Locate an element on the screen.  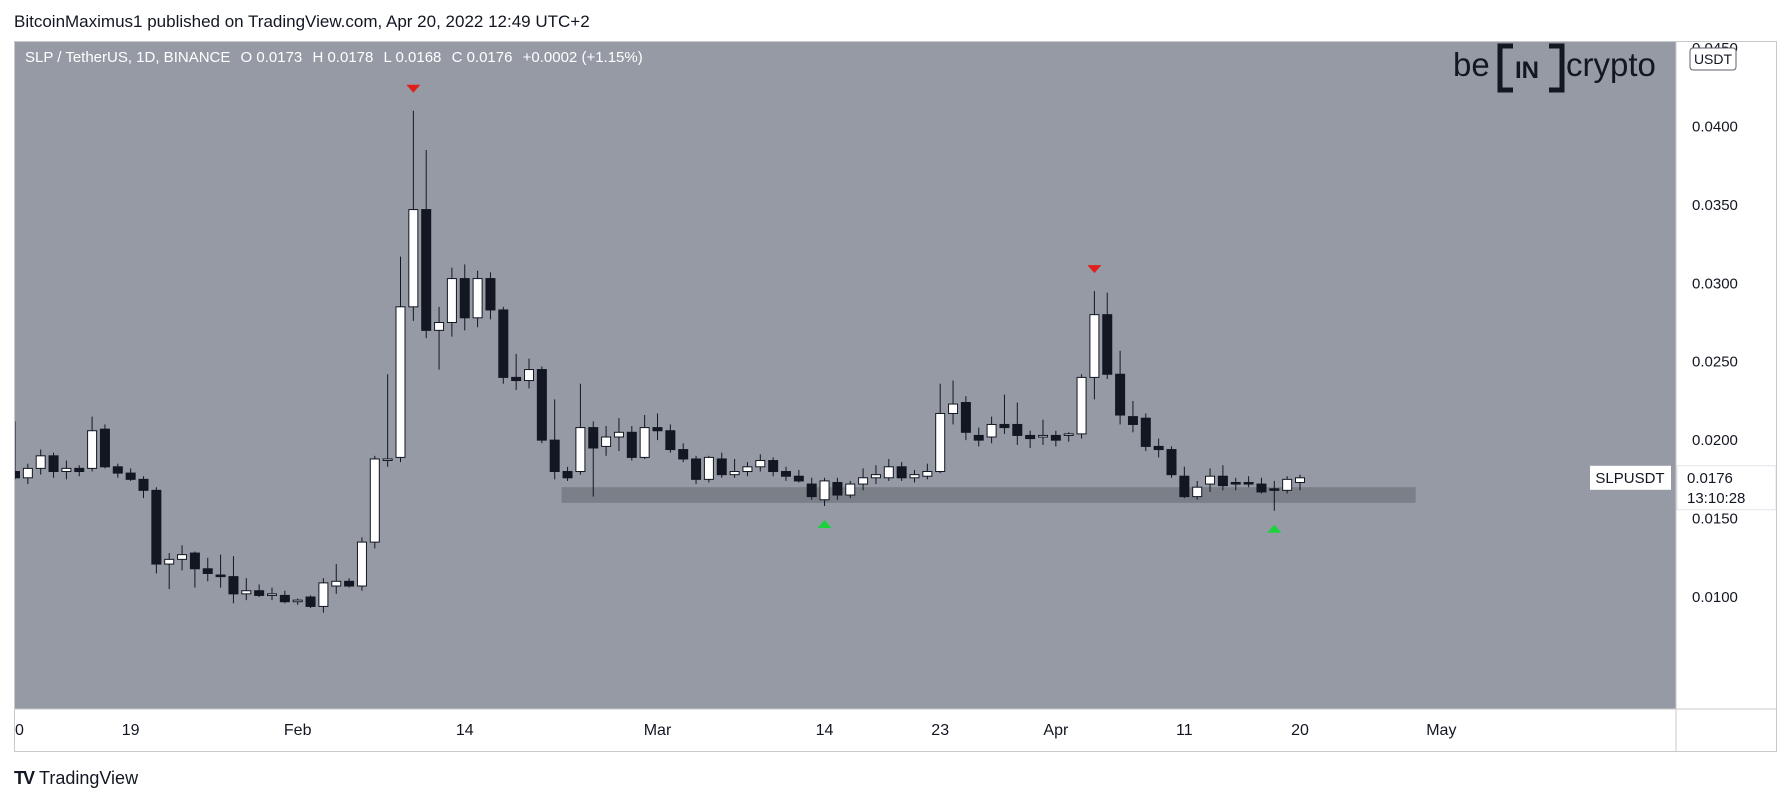
time-tick-label: 0 is located at coordinates (19, 730).